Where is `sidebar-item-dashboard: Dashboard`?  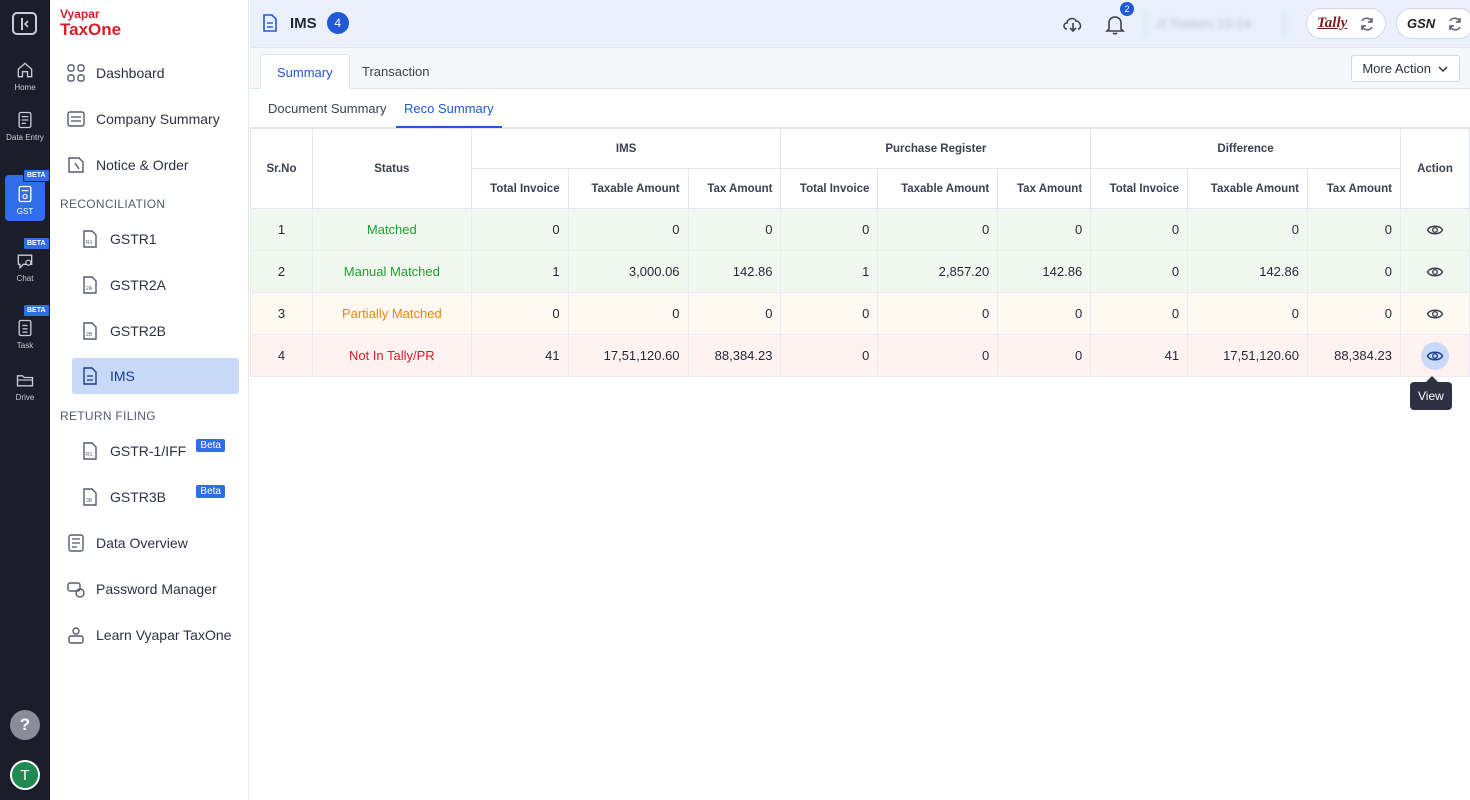
sidebar-item-dashboard: Dashboard is located at coordinates (154, 73).